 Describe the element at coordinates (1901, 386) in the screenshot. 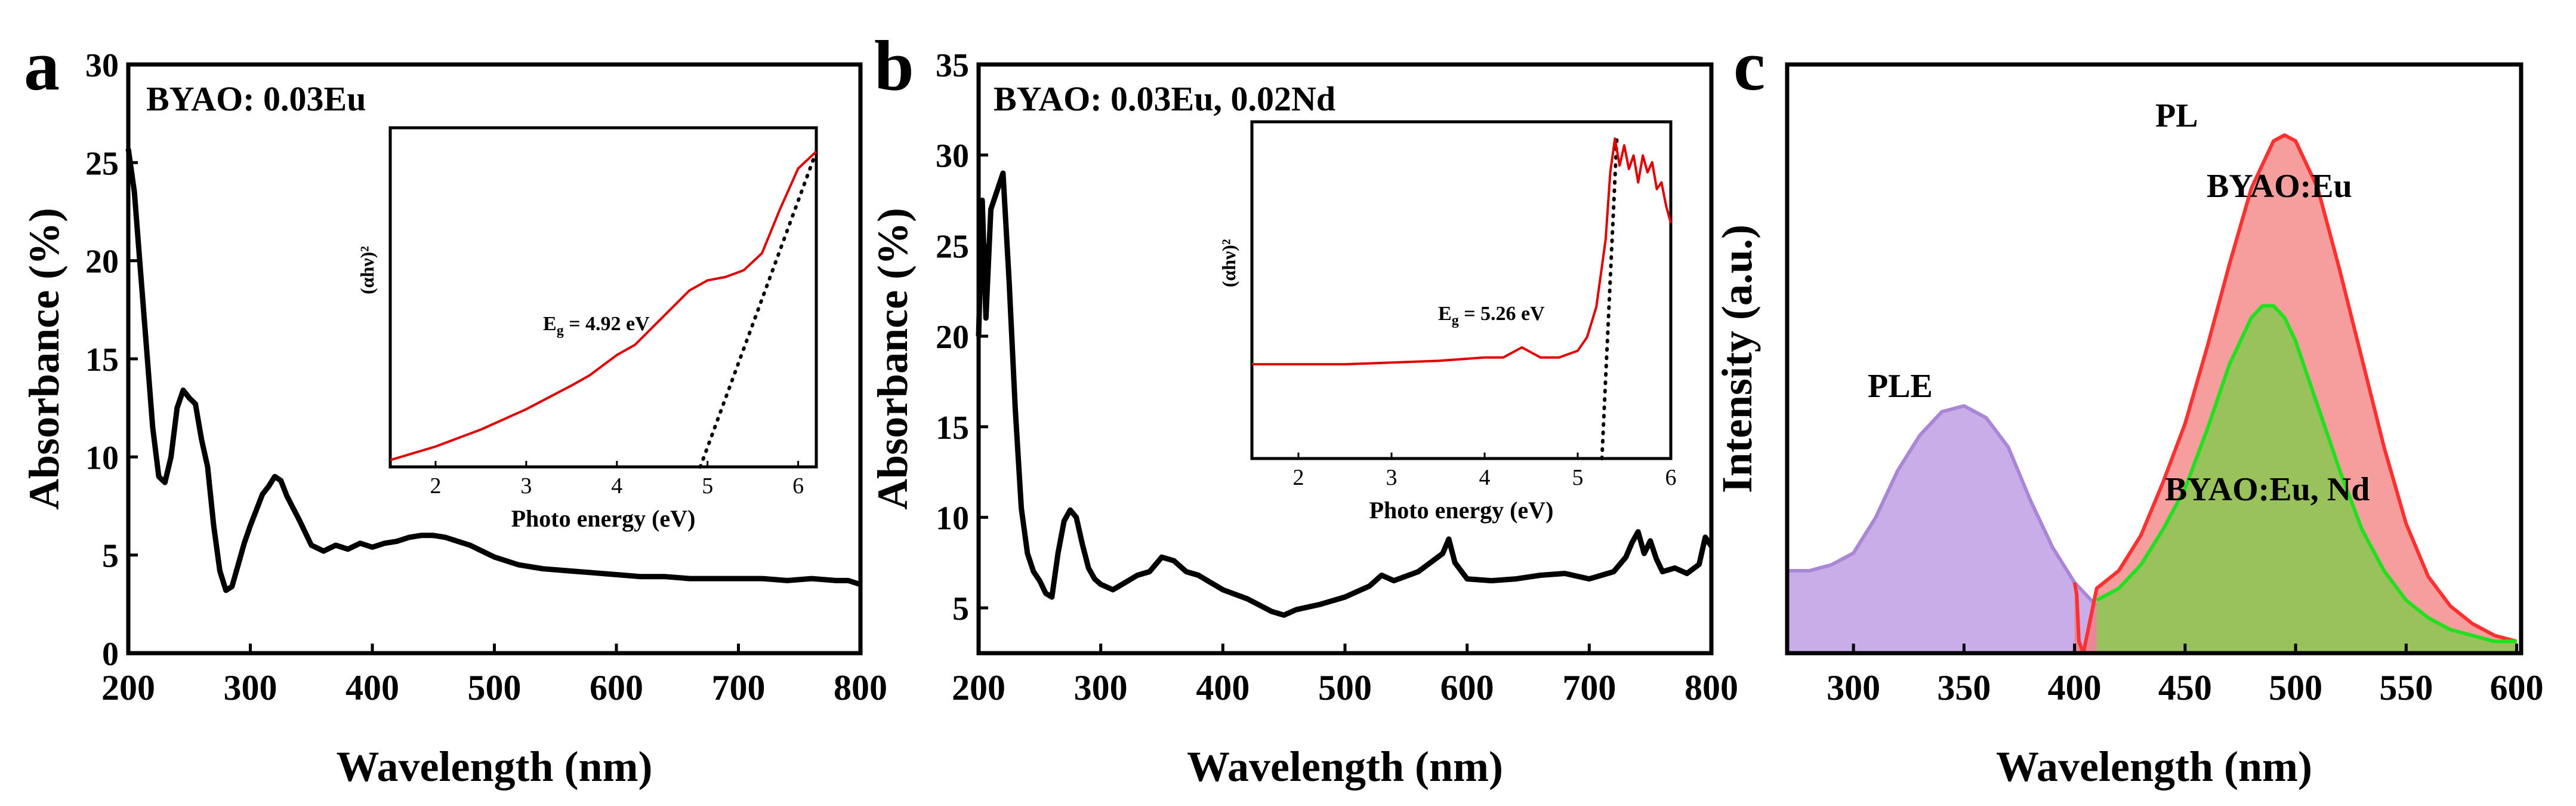

I see `ple-label: PLE` at that location.